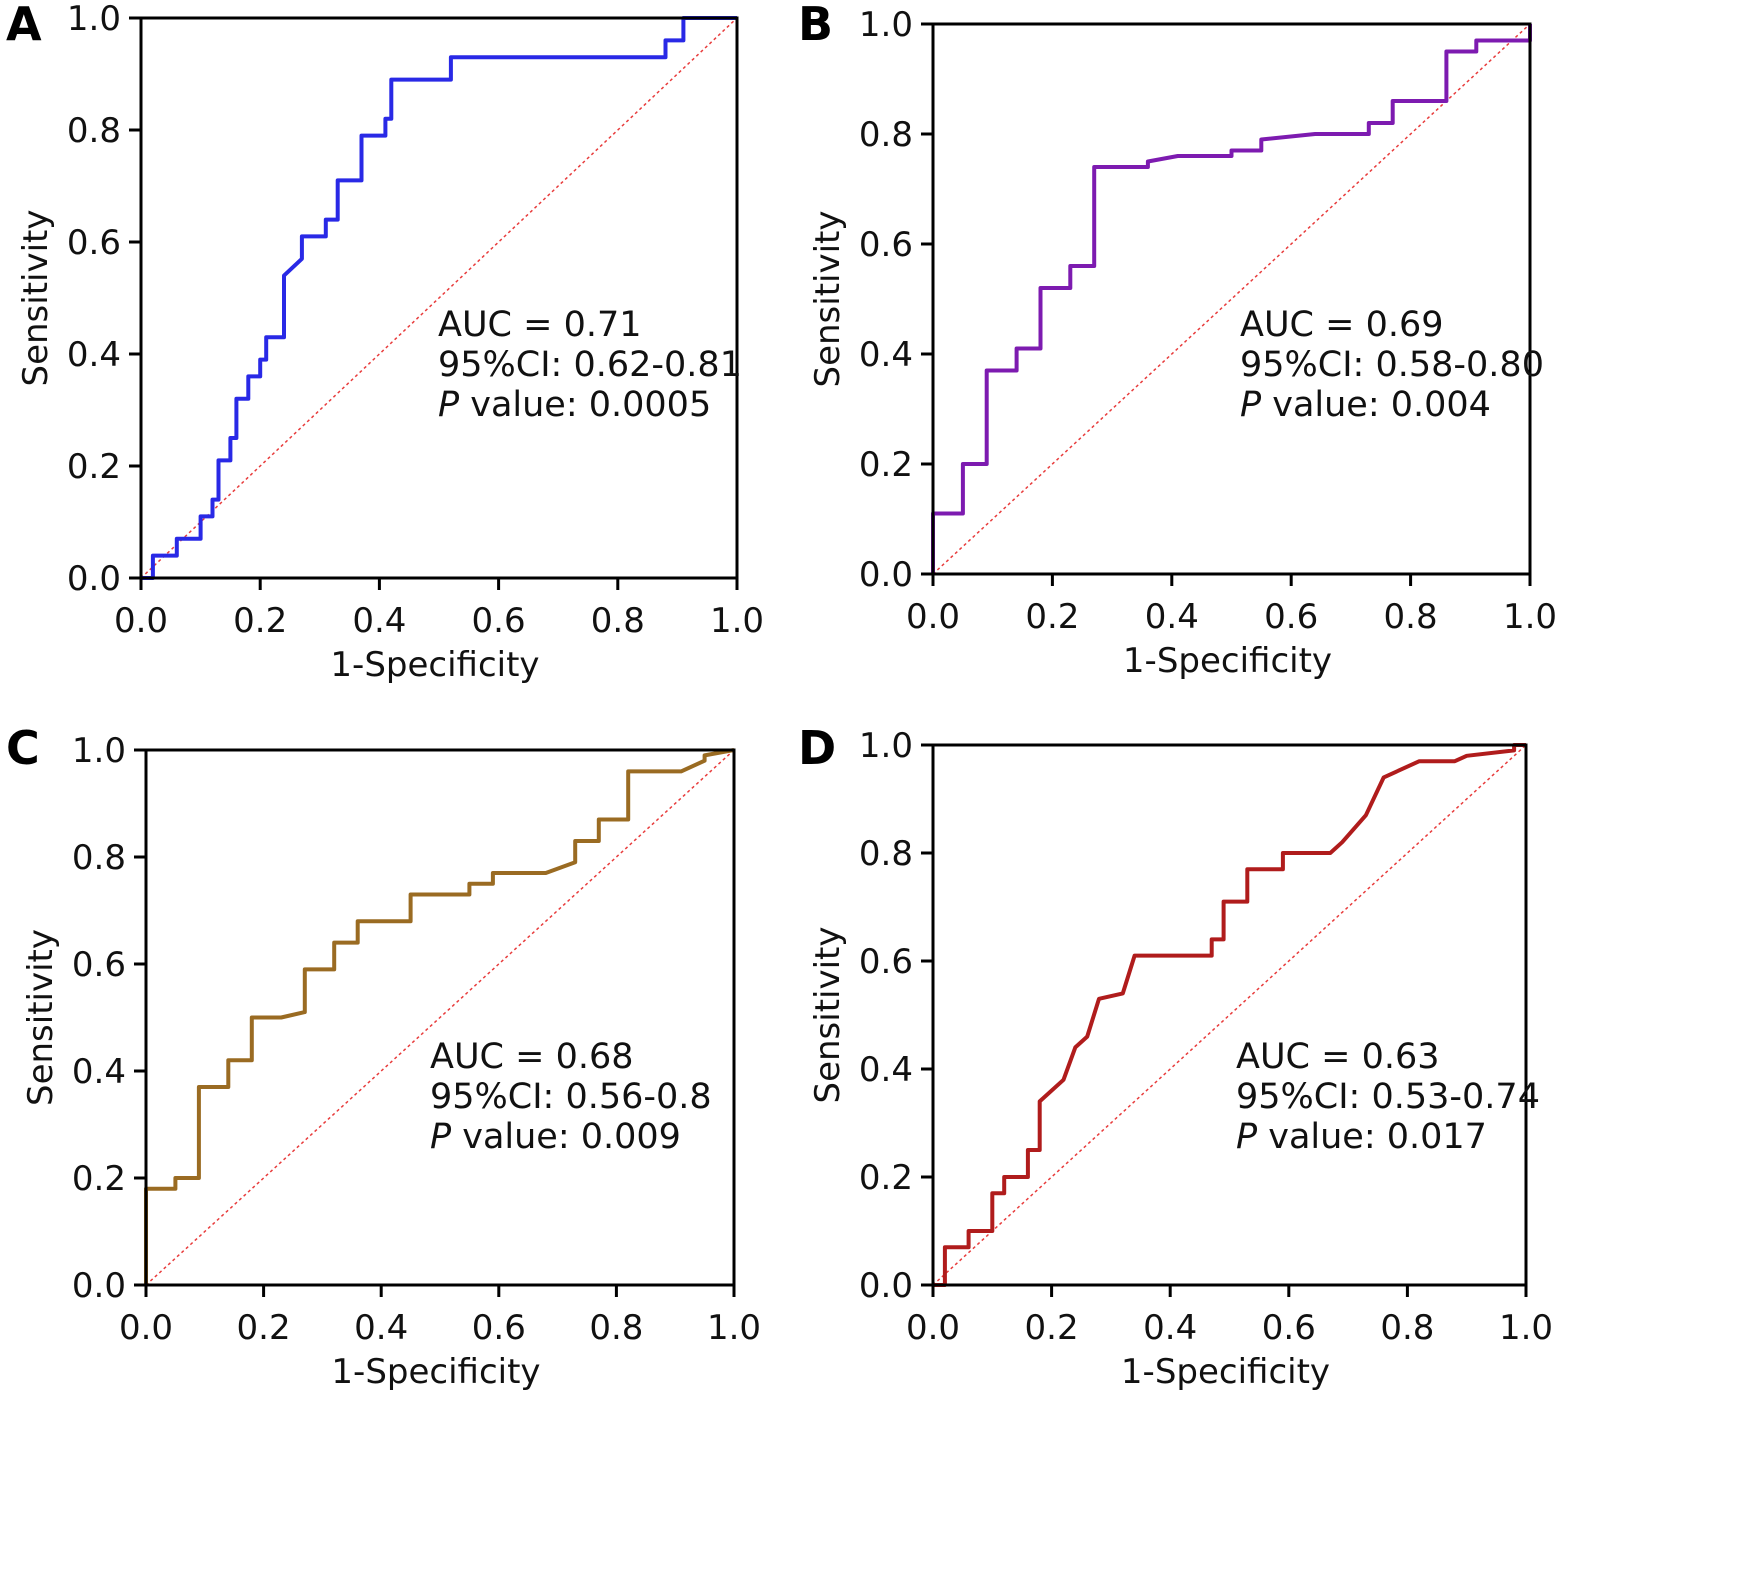 The image size is (1764, 1577). I want to click on panel-letter: B, so click(815, 25).